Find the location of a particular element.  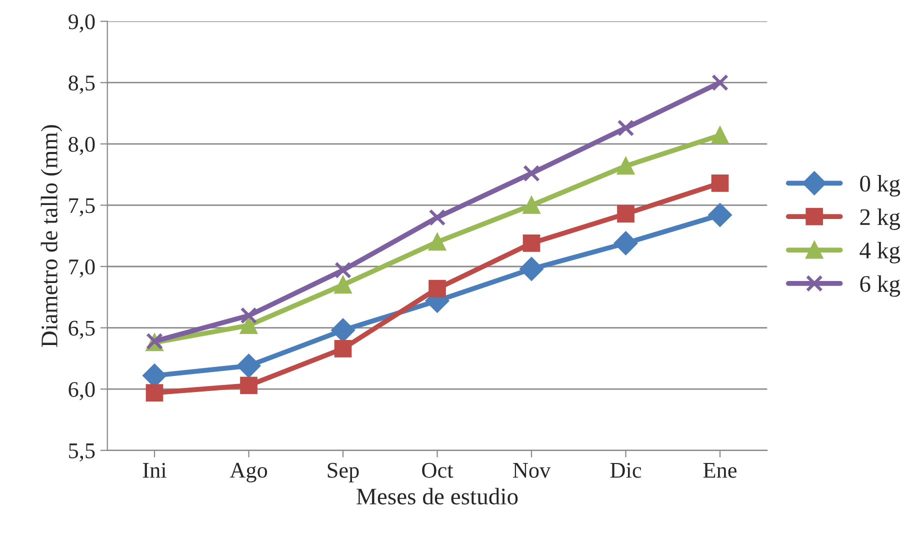

y-tick-label: 7,0 is located at coordinates (82, 268).